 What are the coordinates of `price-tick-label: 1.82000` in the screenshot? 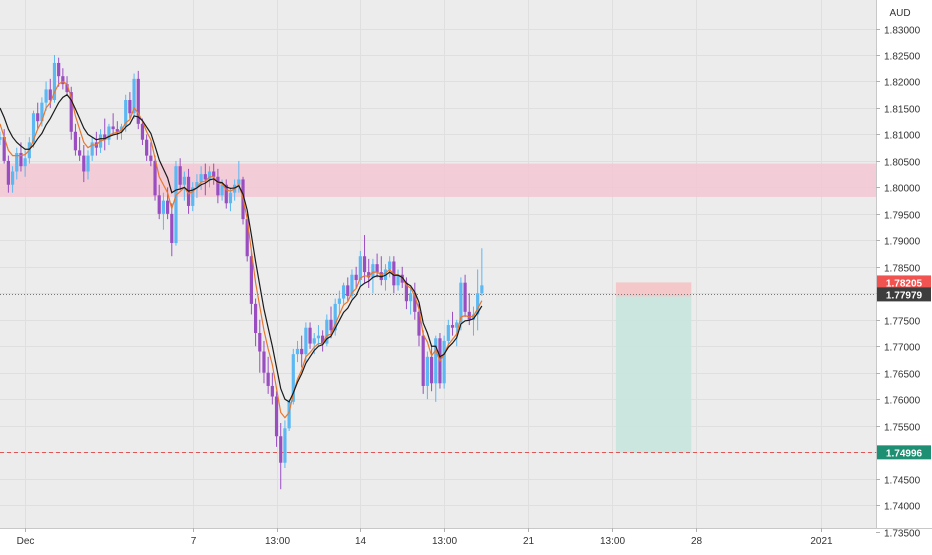 It's located at (902, 83).